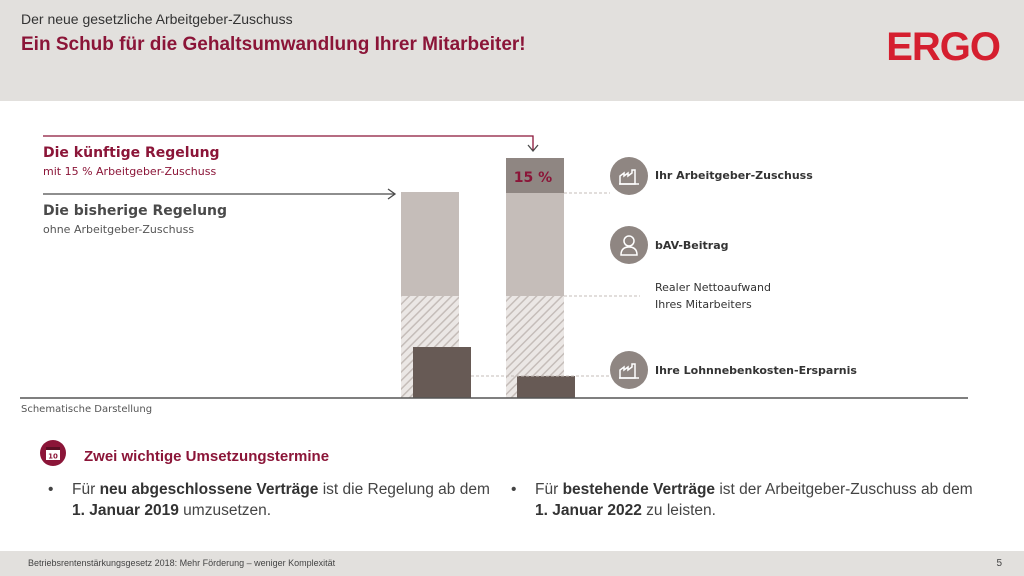  What do you see at coordinates (130, 171) in the screenshot?
I see `future-rule-subtitle: mit 15 % Arbeitgeber-Zuschuss` at bounding box center [130, 171].